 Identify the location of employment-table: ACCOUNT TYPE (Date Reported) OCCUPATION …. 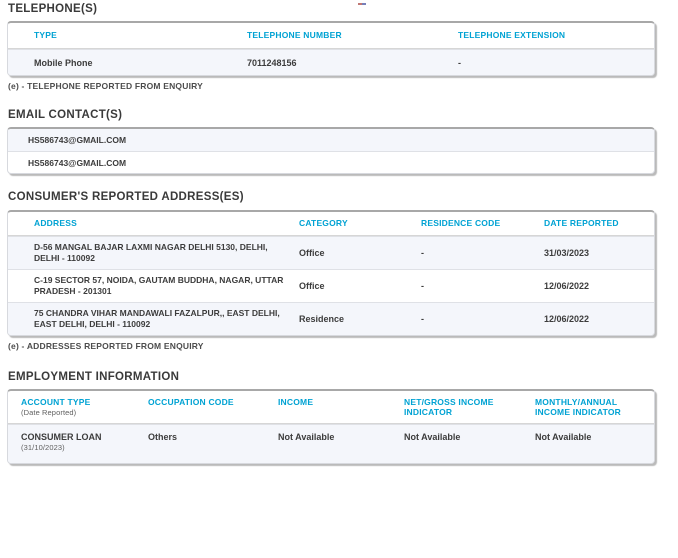
(331, 426).